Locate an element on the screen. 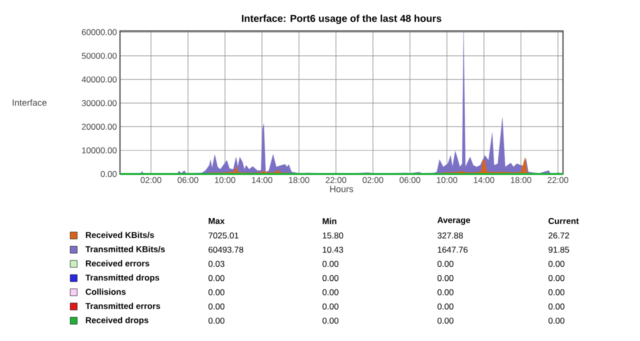 The image size is (640, 341). text: 1647.76 is located at coordinates (453, 249).